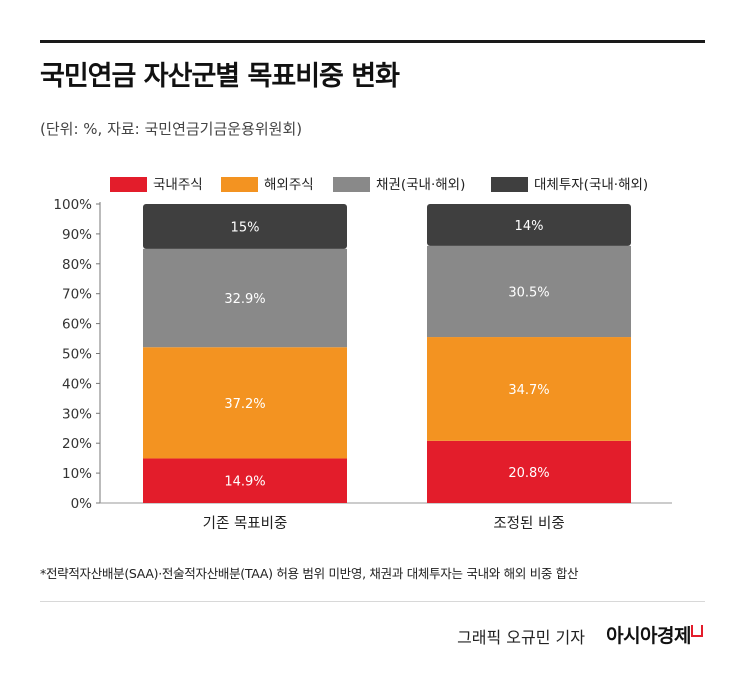  What do you see at coordinates (220, 76) in the screenshot?
I see `chart-title: 국민연금 자산군별 목표비중 변화` at bounding box center [220, 76].